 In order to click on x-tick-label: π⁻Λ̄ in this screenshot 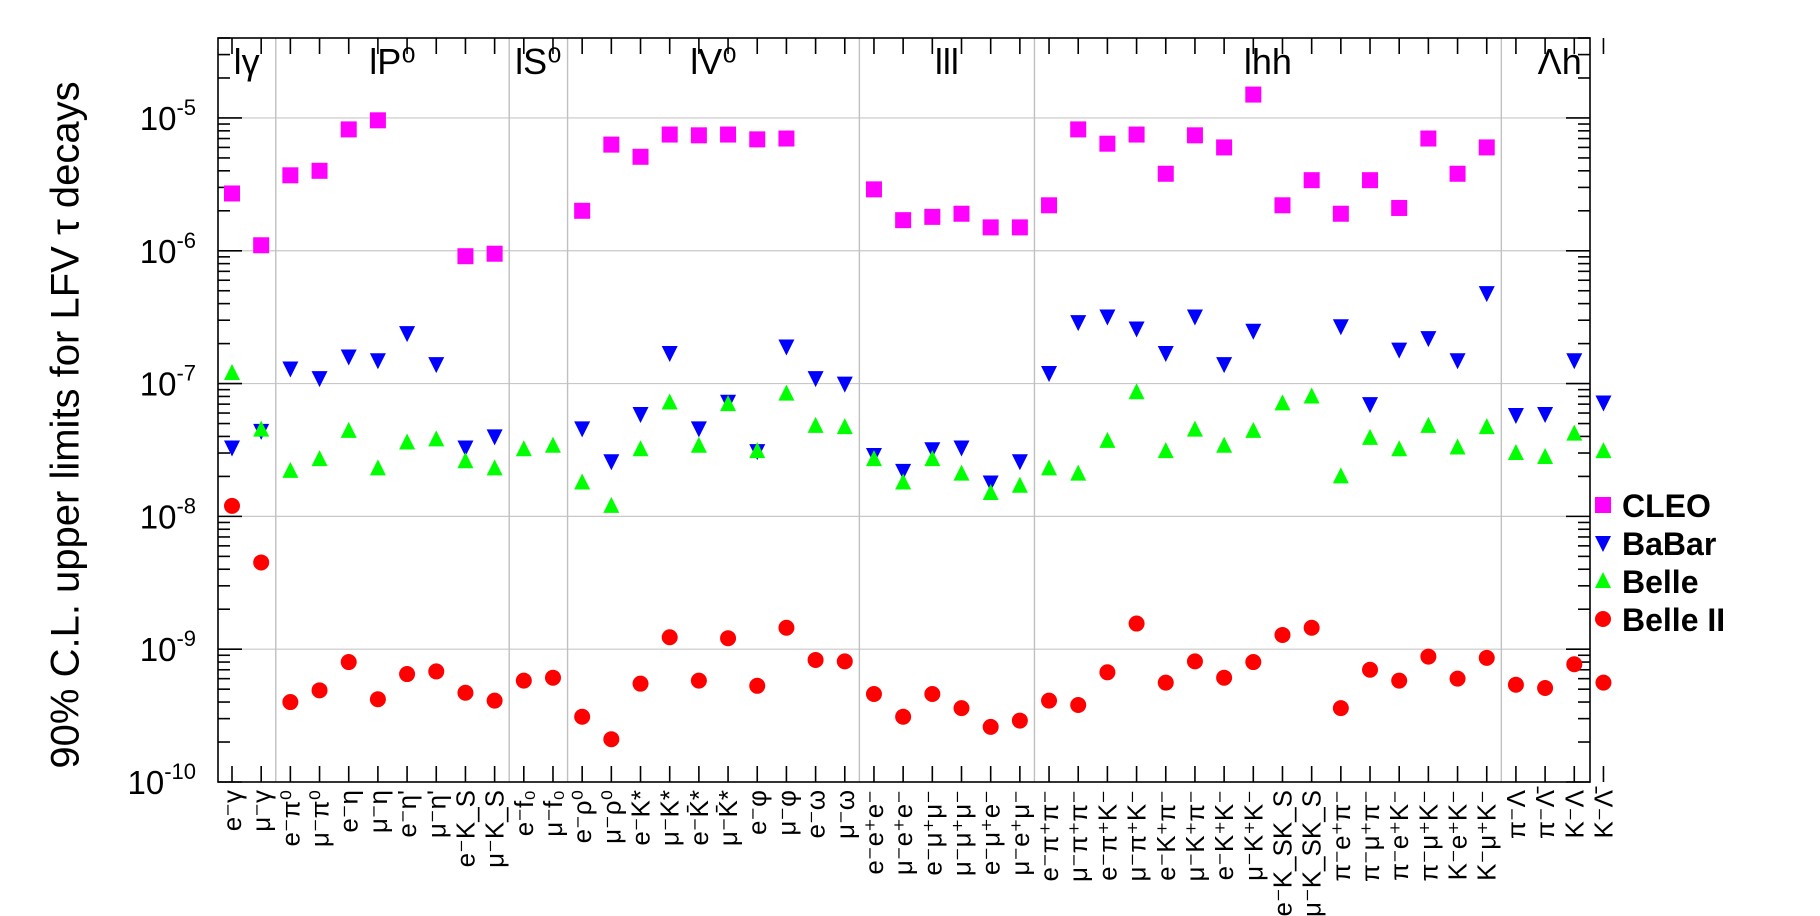, I will do `click(1545, 812)`.